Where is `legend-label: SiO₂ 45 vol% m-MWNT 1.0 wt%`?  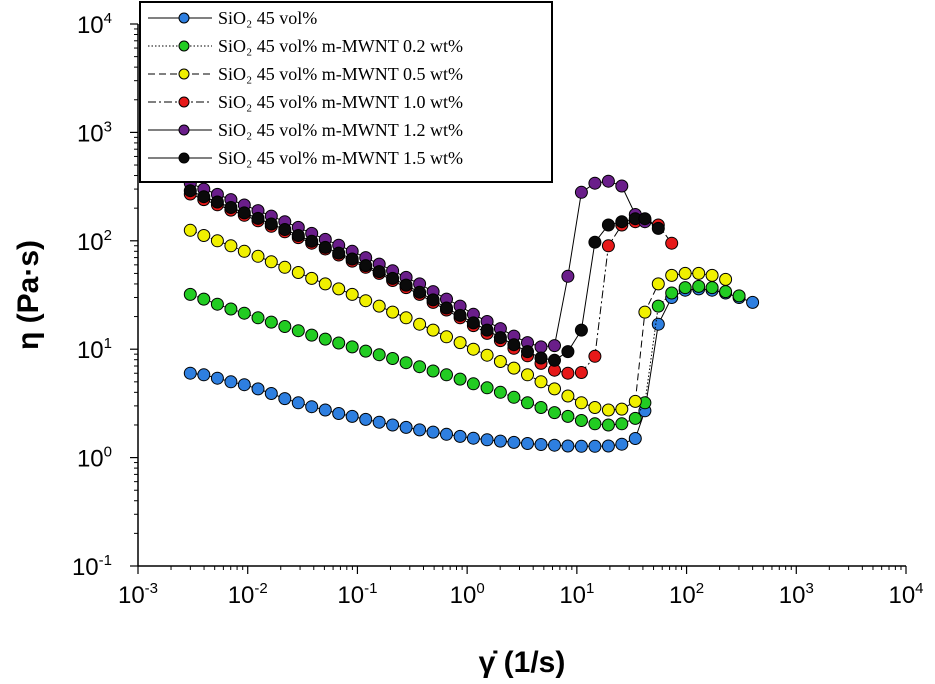
legend-label: SiO₂ 45 vol% m-MWNT 1.0 wt% is located at coordinates (340, 102).